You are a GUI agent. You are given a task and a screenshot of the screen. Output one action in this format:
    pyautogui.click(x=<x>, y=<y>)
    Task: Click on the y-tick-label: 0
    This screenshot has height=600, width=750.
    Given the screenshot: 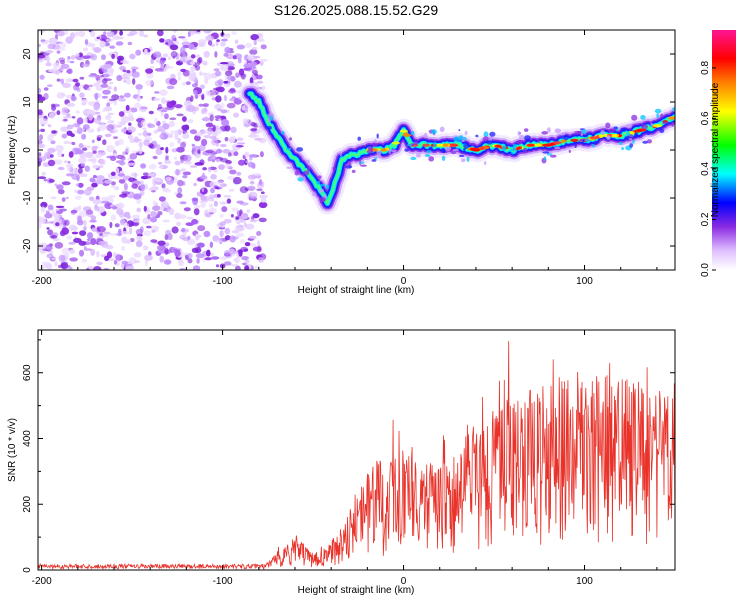 What is the action you would take?
    pyautogui.click(x=27, y=570)
    